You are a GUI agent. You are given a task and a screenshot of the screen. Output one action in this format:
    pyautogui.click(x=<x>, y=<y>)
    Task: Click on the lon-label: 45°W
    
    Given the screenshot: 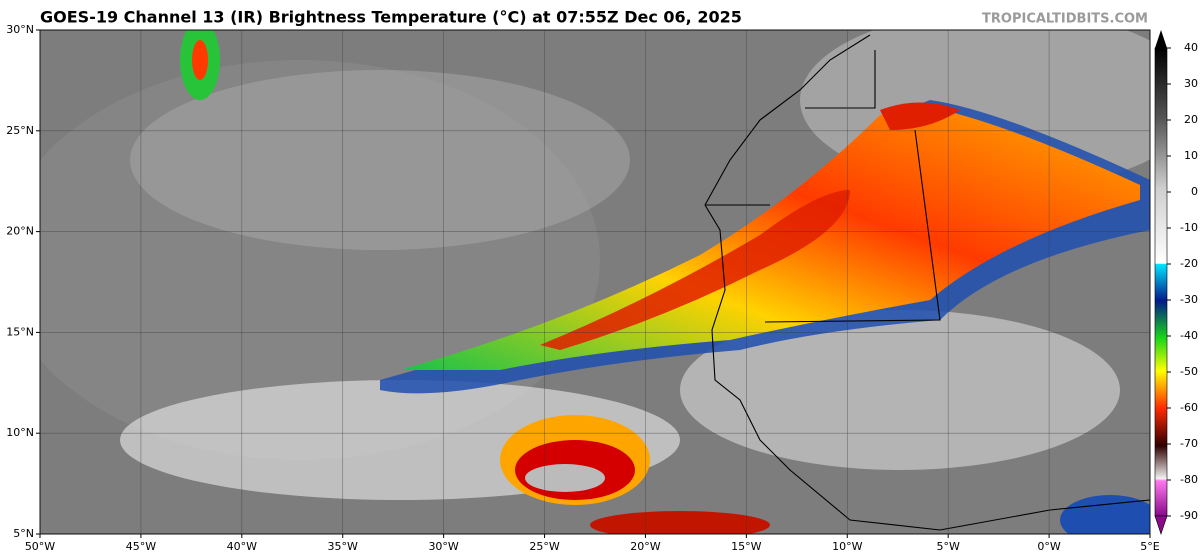 What is the action you would take?
    pyautogui.click(x=141, y=546)
    